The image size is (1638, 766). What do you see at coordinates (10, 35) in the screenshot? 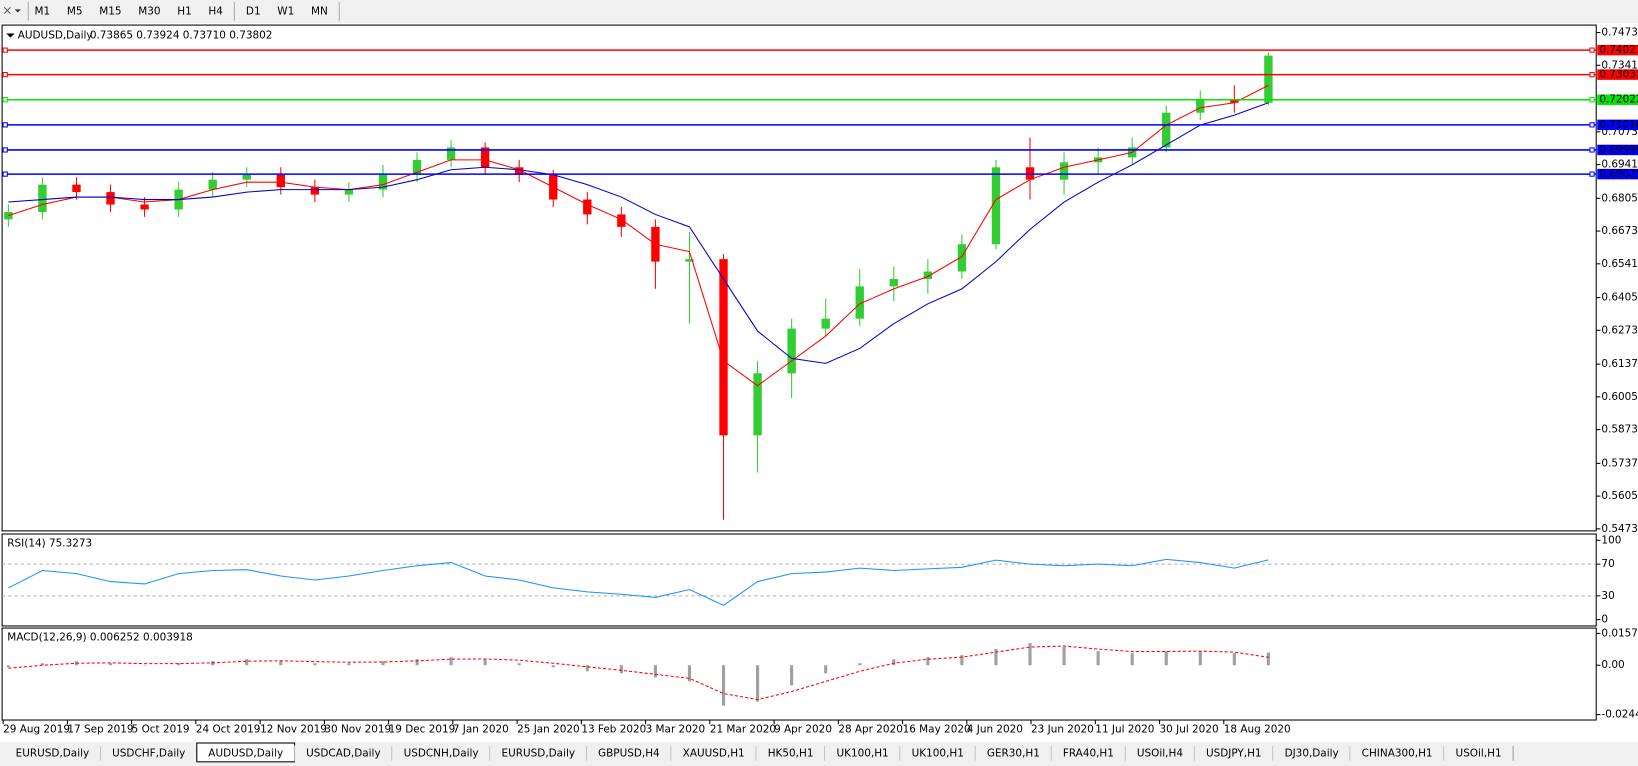
I see `collapse-icon` at bounding box center [10, 35].